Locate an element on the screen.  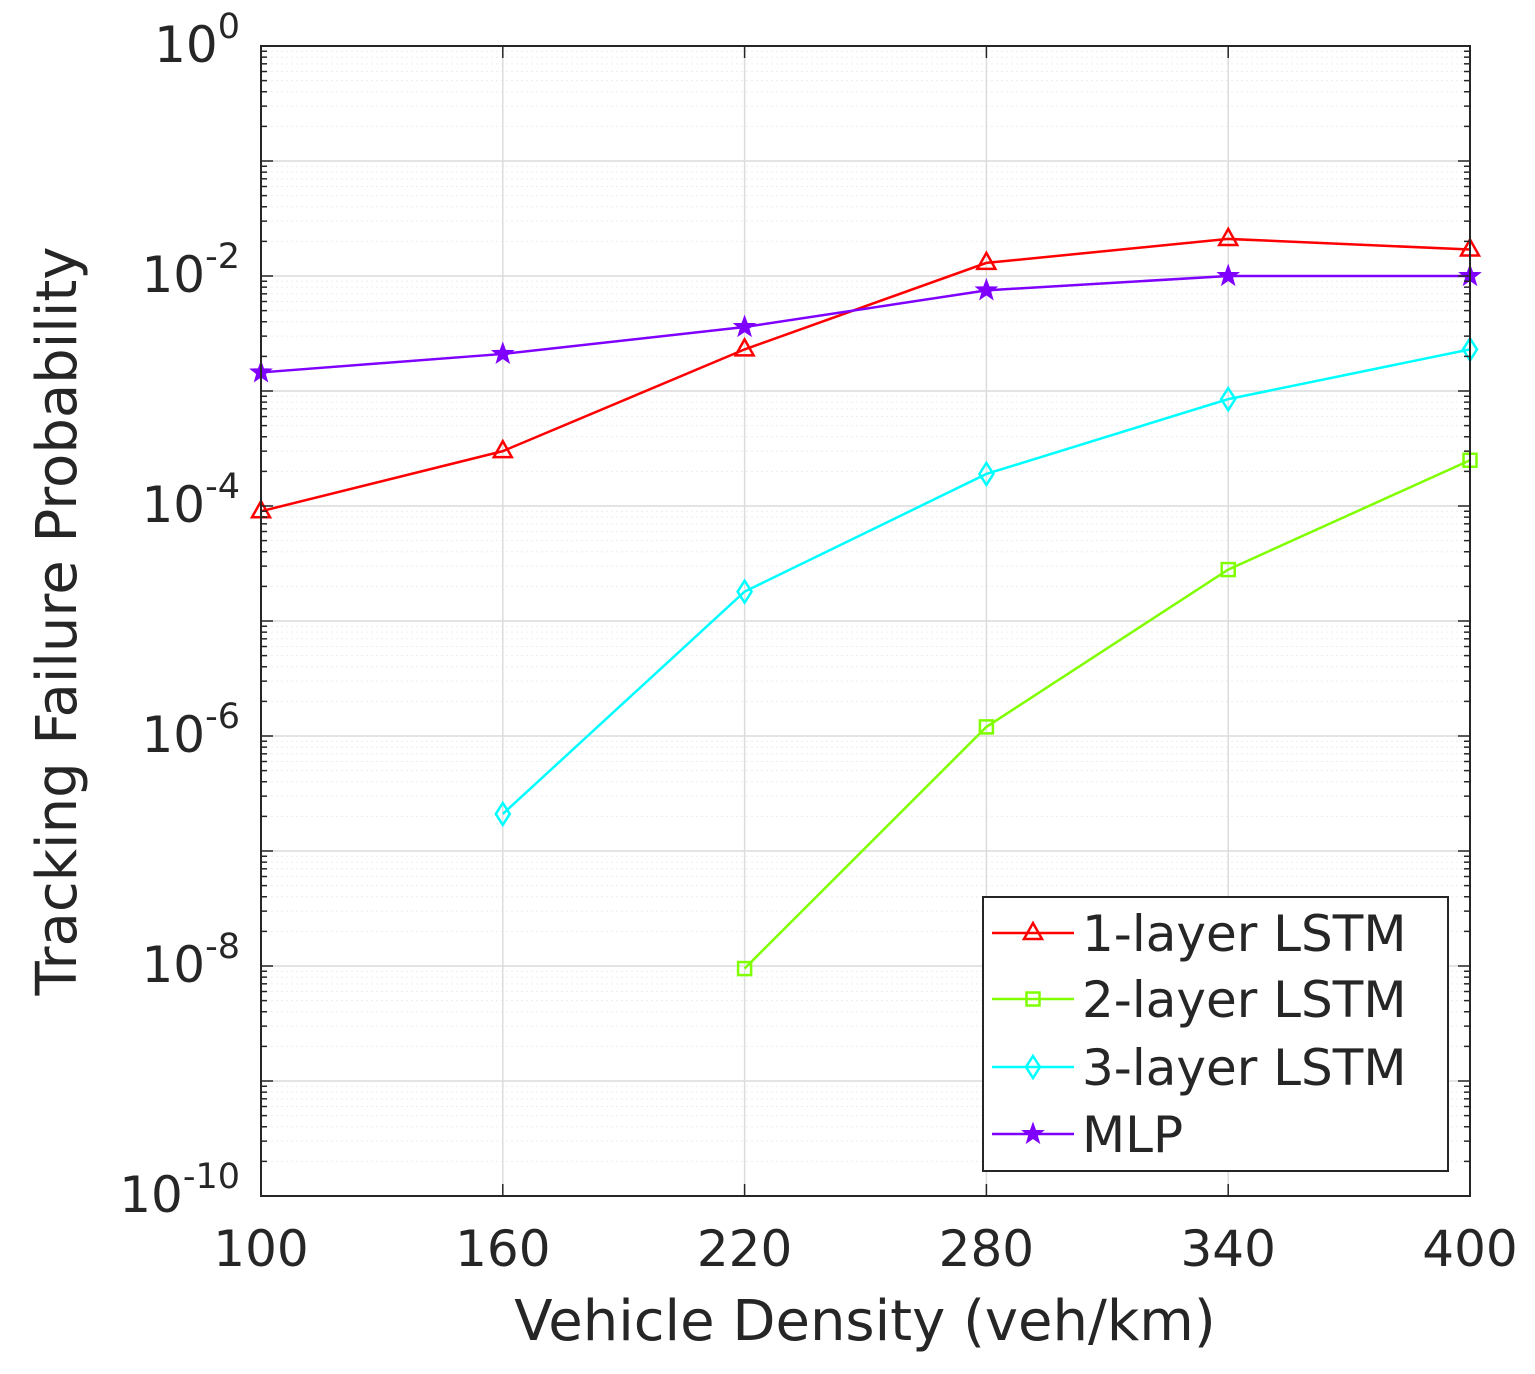
x-tick-label: 340 is located at coordinates (1227, 1249).